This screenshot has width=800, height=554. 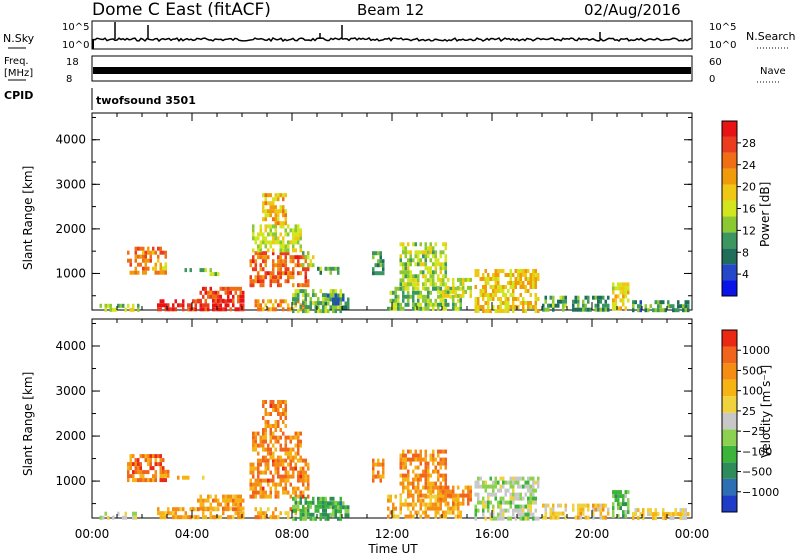 What do you see at coordinates (19, 38) in the screenshot?
I see `nsky-label: N.Sky` at bounding box center [19, 38].